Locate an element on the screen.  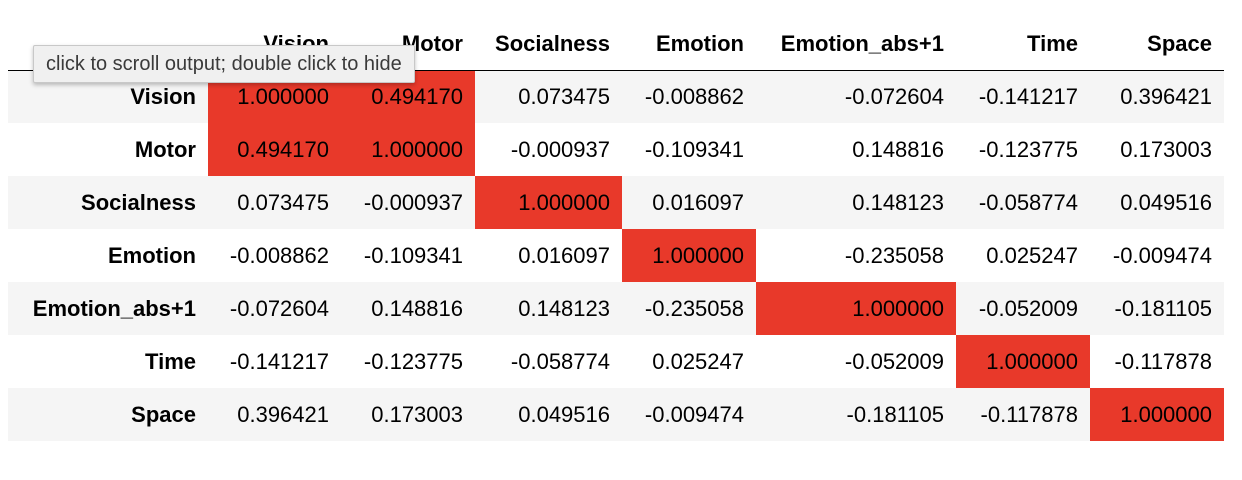
row-index-label: Socialness is located at coordinates (138, 202).